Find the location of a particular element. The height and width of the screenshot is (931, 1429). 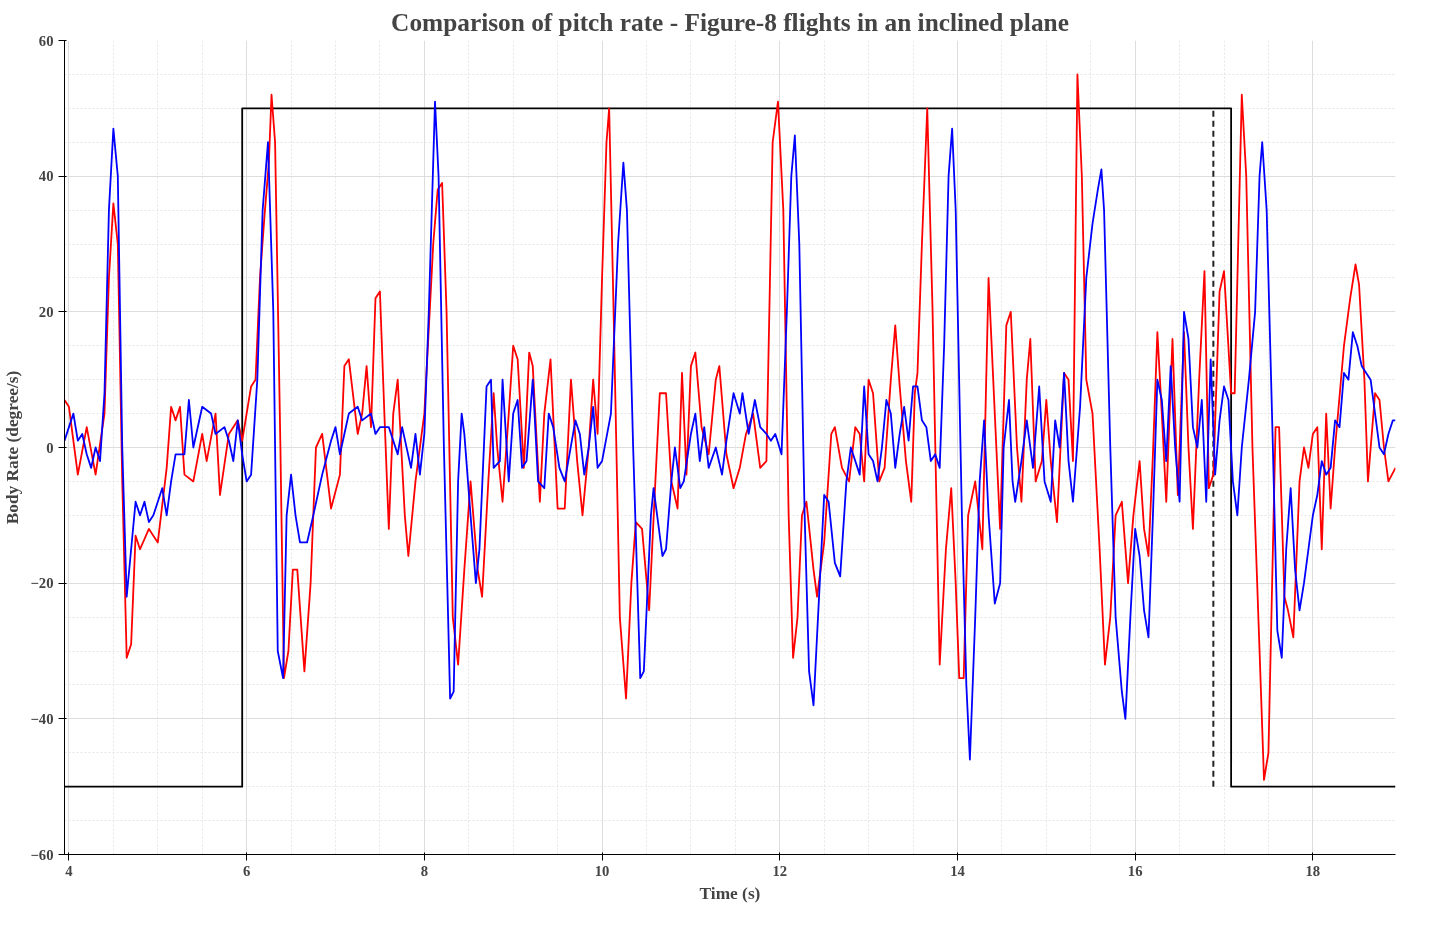

x-tick-label: 16 is located at coordinates (1135, 870).